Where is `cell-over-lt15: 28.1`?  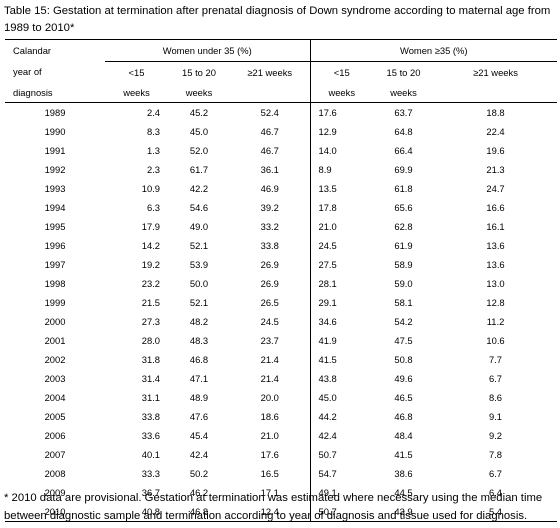 cell-over-lt15: 28.1 is located at coordinates (327, 283).